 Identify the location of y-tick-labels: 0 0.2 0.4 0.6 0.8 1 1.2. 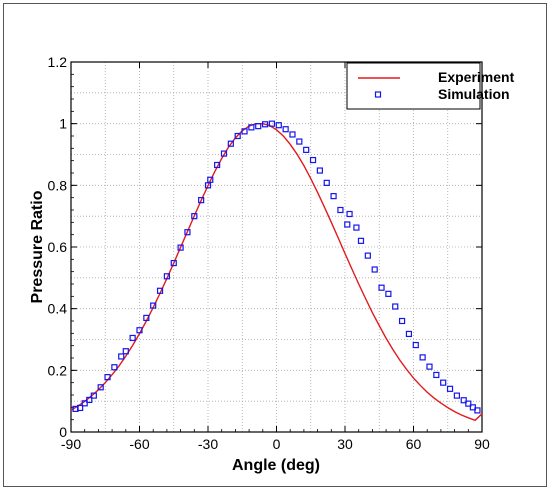
(58, 247).